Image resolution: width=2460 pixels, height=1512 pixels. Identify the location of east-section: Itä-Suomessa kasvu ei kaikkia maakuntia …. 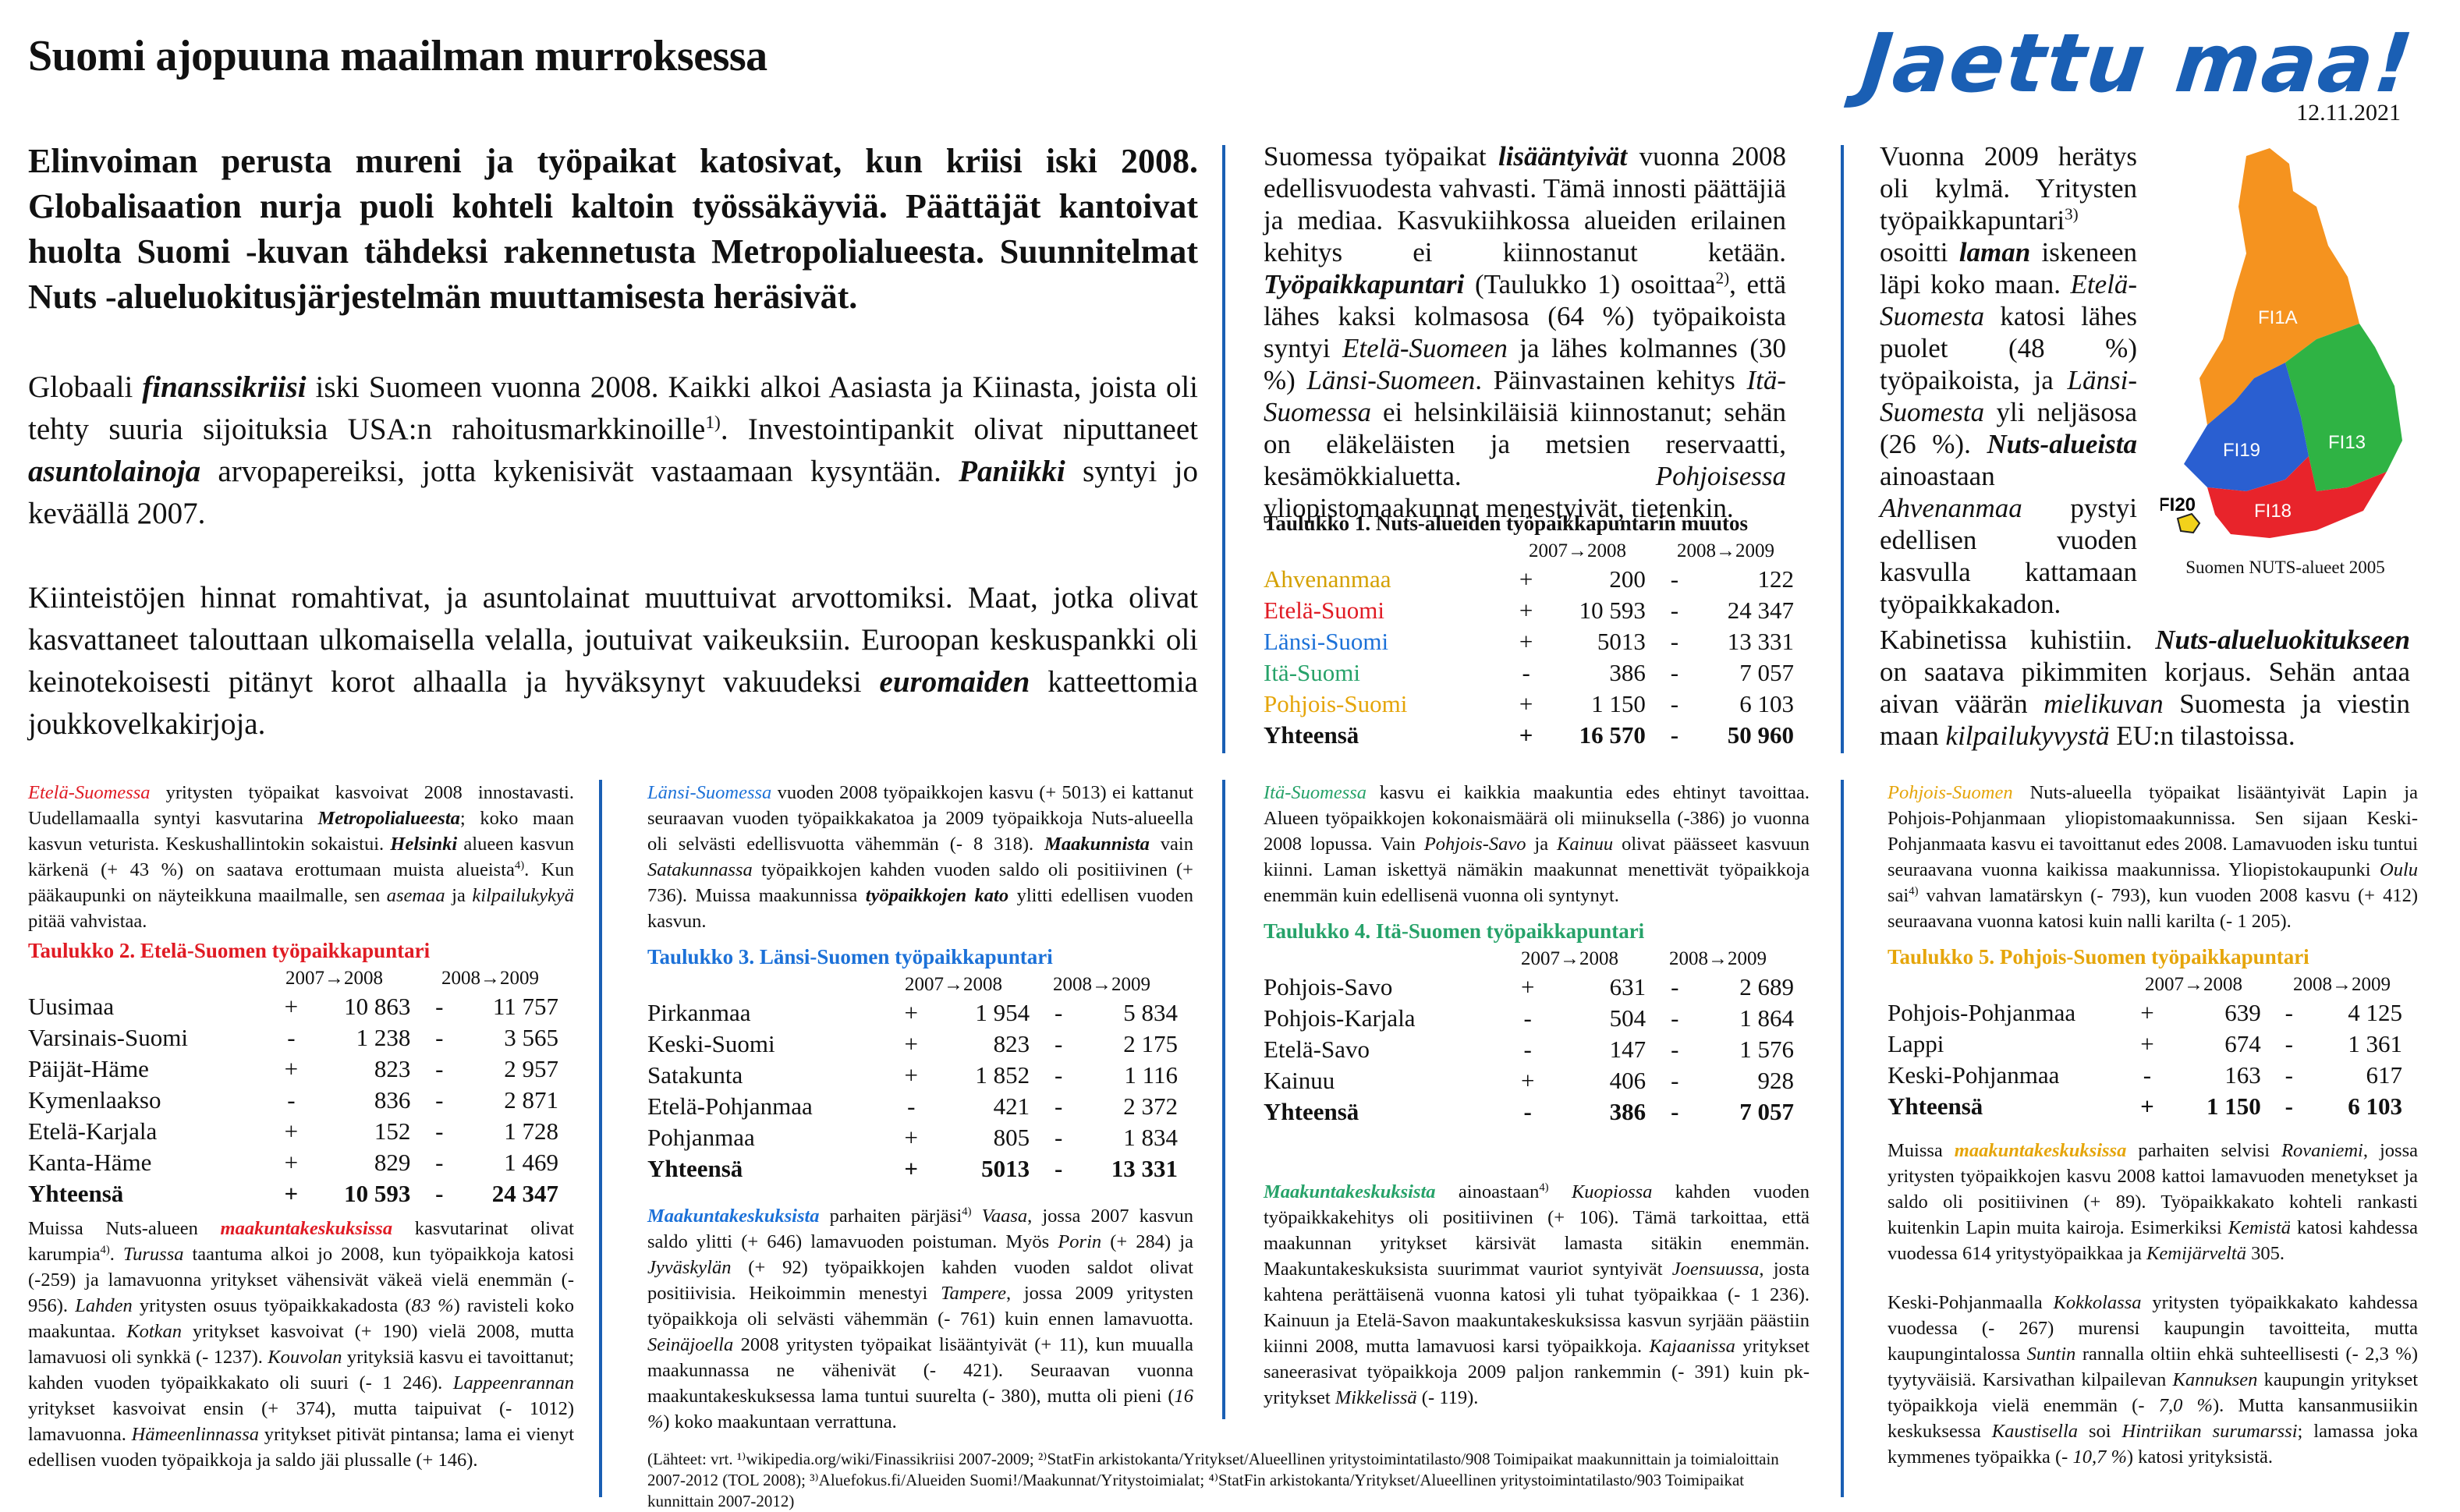
(1537, 1095).